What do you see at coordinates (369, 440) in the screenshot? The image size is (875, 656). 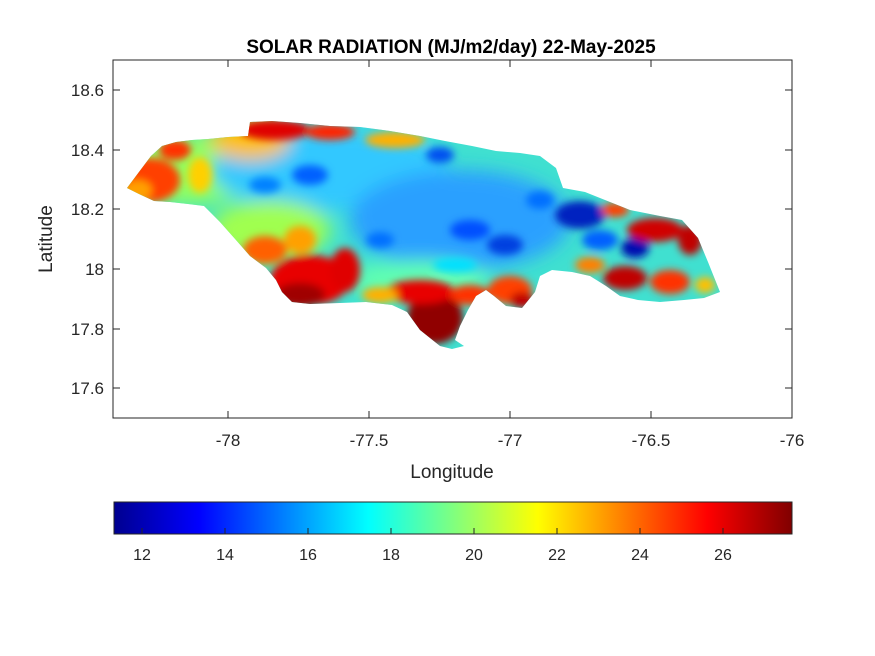 I see `x-tick-label: -77.5` at bounding box center [369, 440].